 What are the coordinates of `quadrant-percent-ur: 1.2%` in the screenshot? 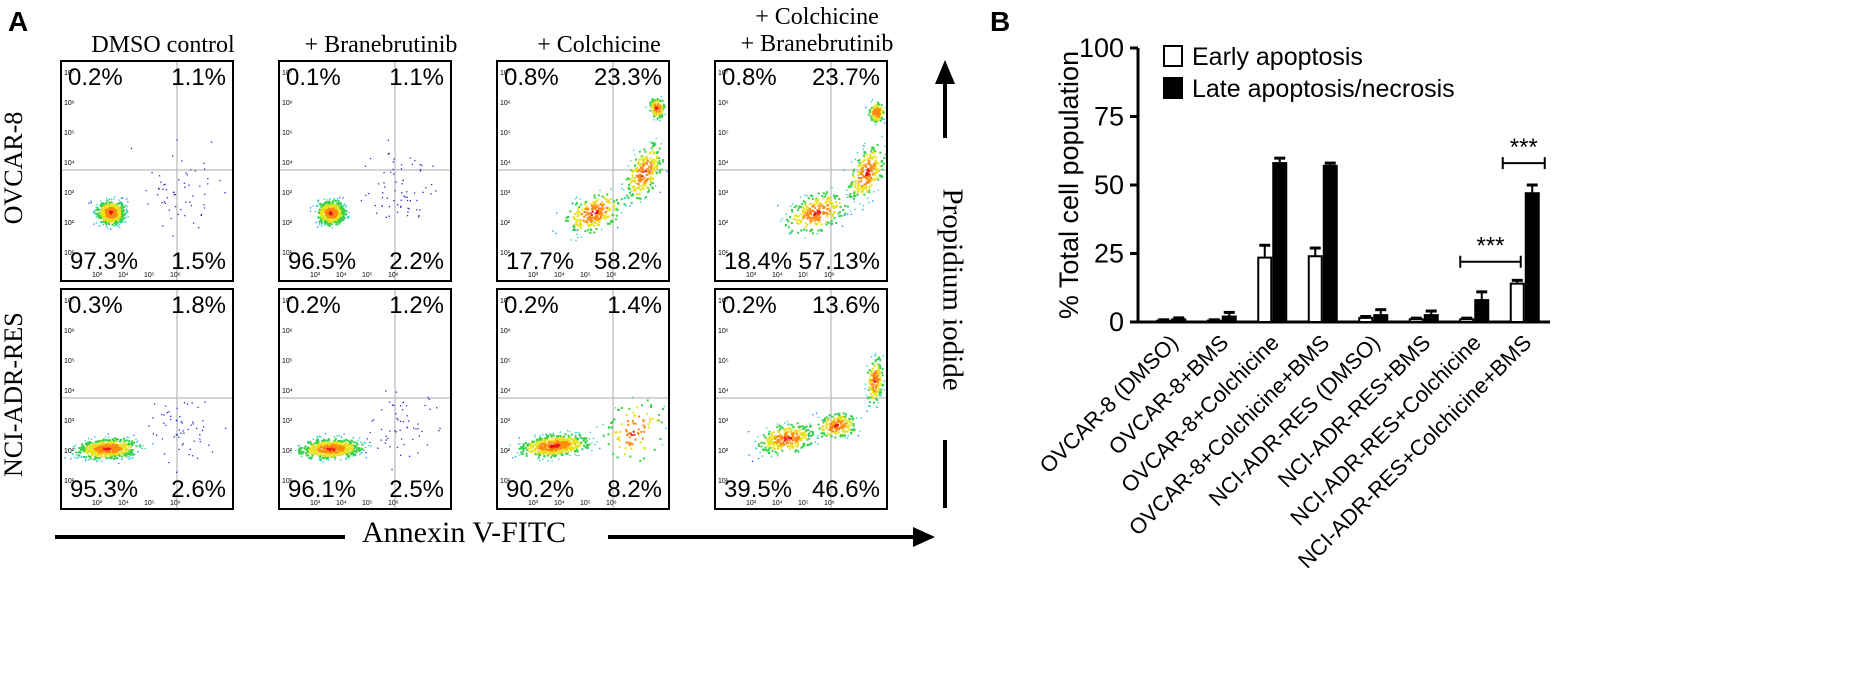 It's located at (416, 305).